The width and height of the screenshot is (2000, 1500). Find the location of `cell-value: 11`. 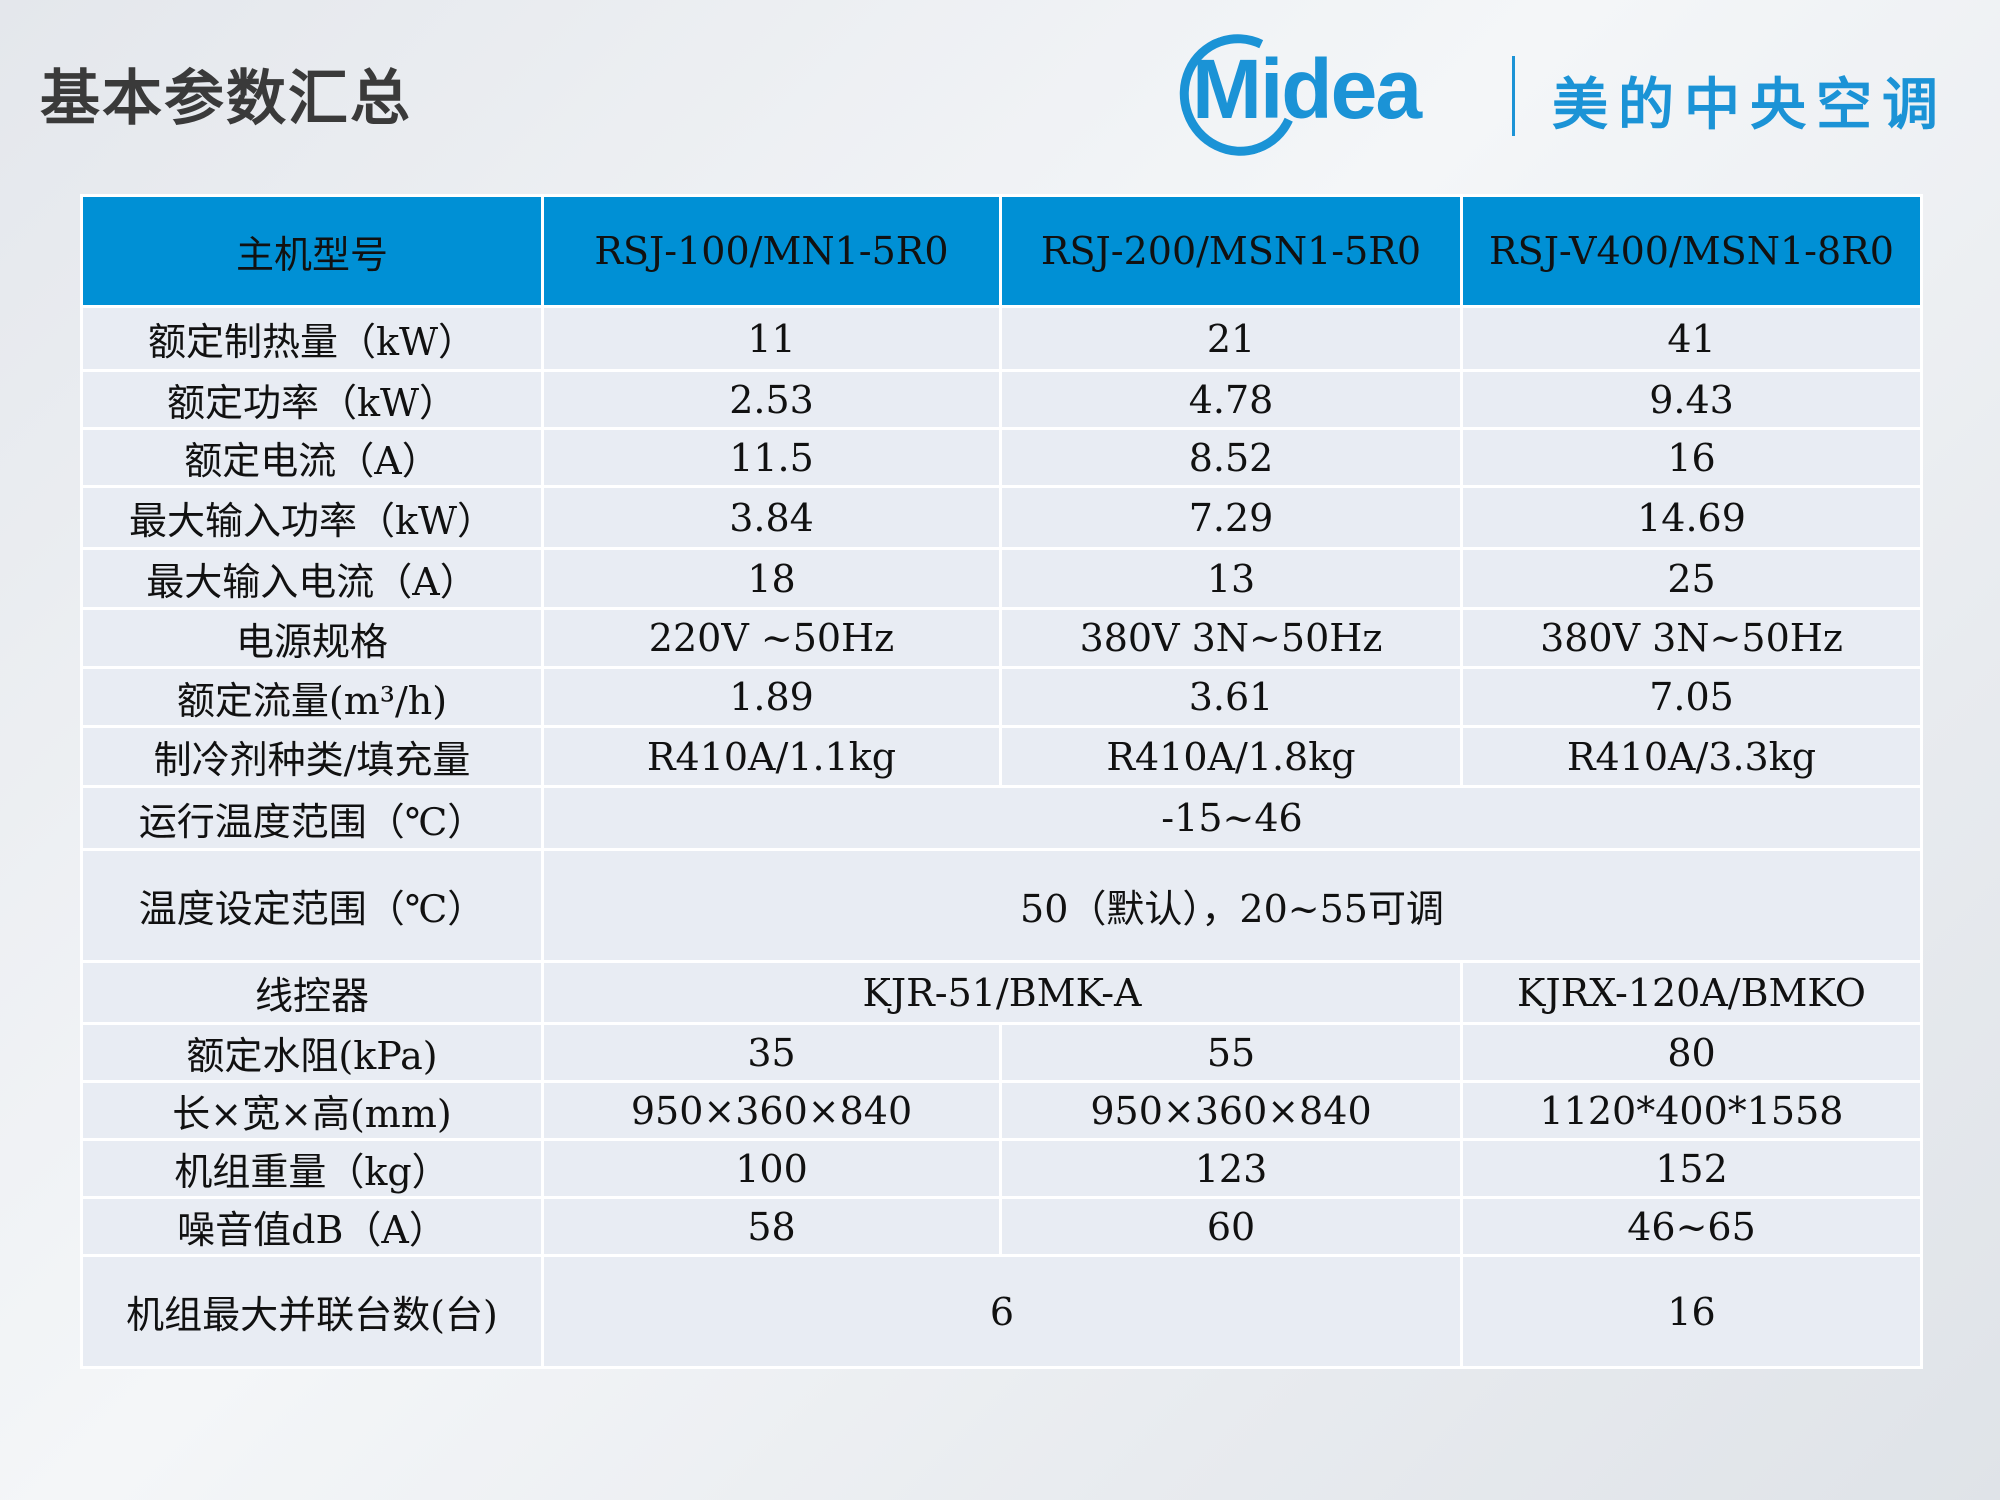

cell-value: 11 is located at coordinates (771, 338).